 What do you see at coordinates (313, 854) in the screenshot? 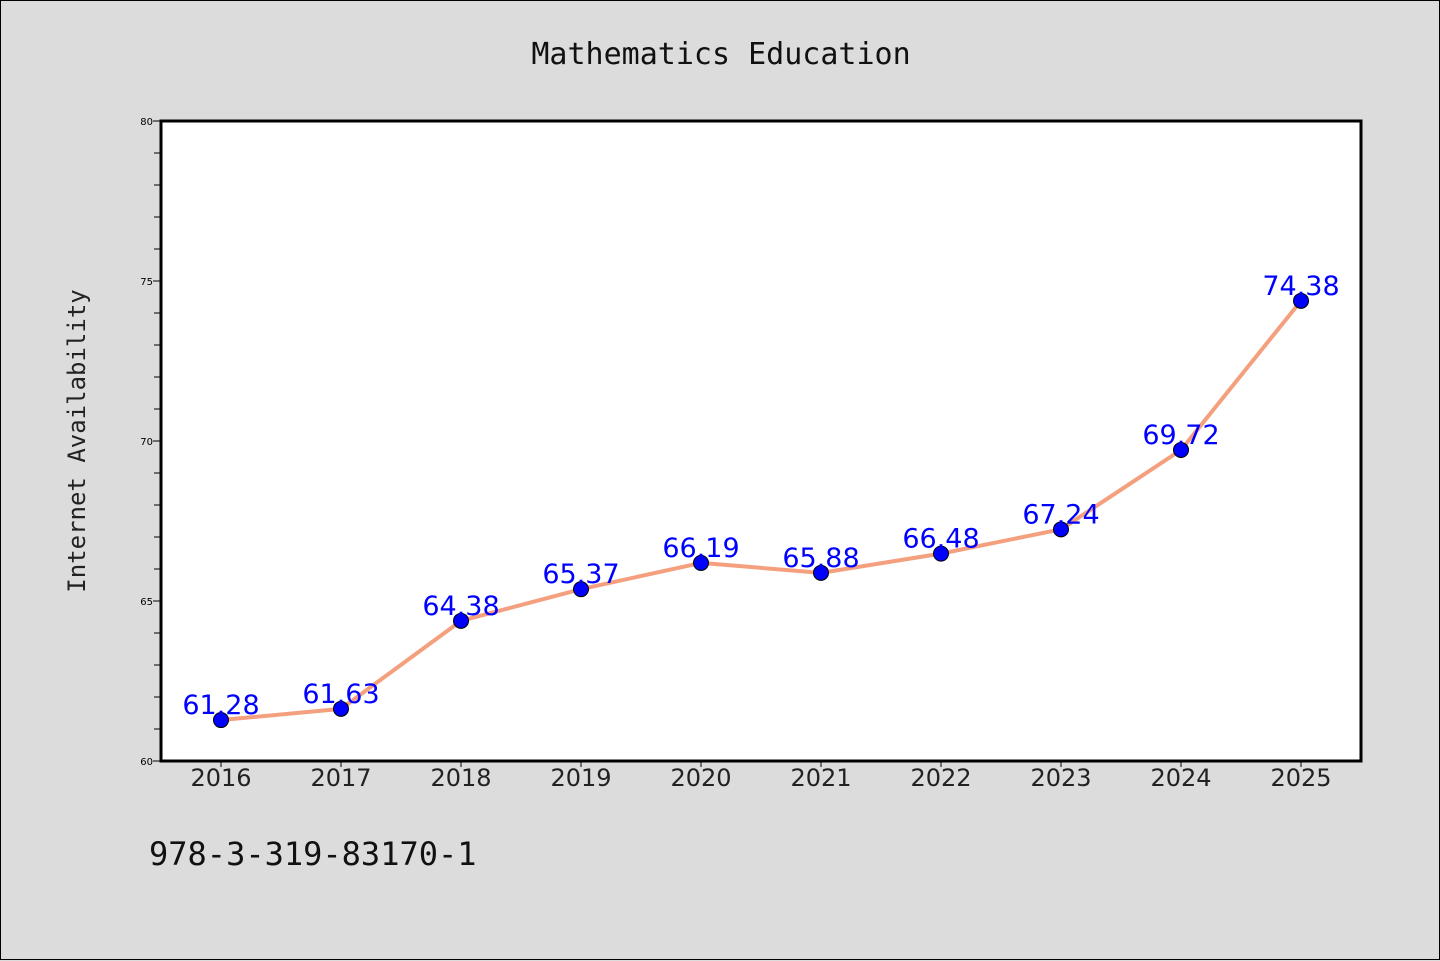
I see `isbn-text: 978-3-319-83170-1` at bounding box center [313, 854].